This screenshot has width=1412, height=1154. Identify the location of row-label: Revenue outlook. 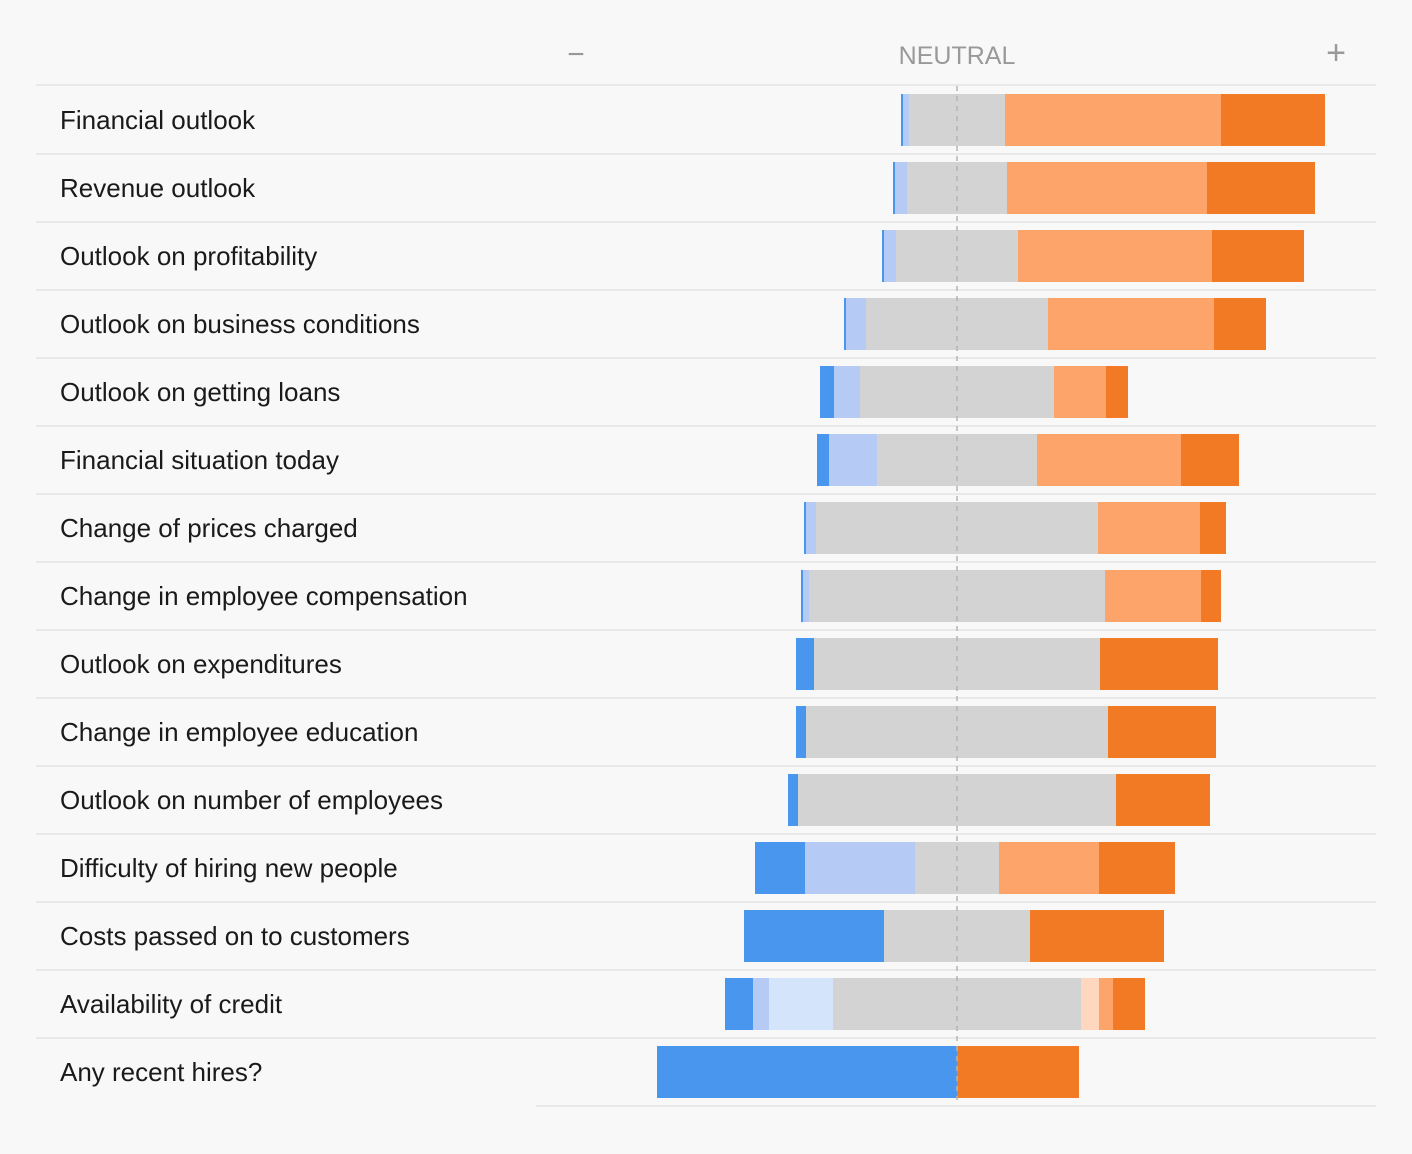
(158, 188).